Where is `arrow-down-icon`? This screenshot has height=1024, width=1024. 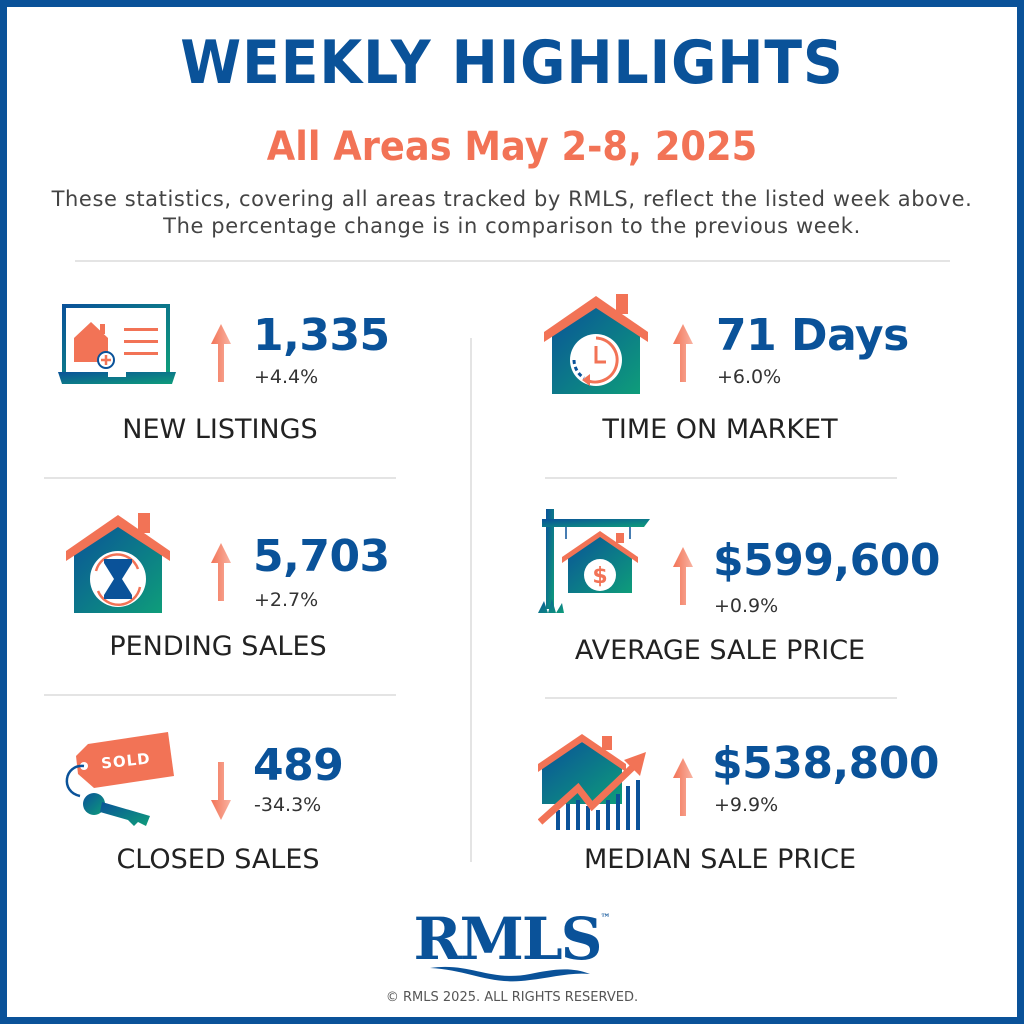
arrow-down-icon is located at coordinates (221, 791).